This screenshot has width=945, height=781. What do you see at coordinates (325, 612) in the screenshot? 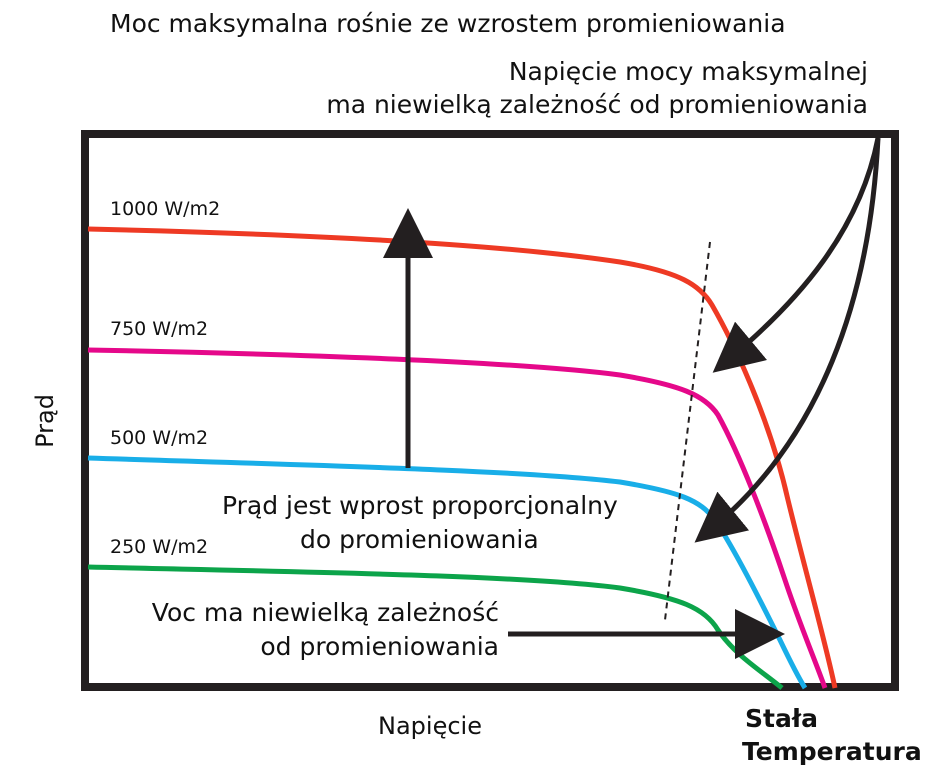
I see `annotation-voc-1: Voc ma niewielką zależność` at bounding box center [325, 612].